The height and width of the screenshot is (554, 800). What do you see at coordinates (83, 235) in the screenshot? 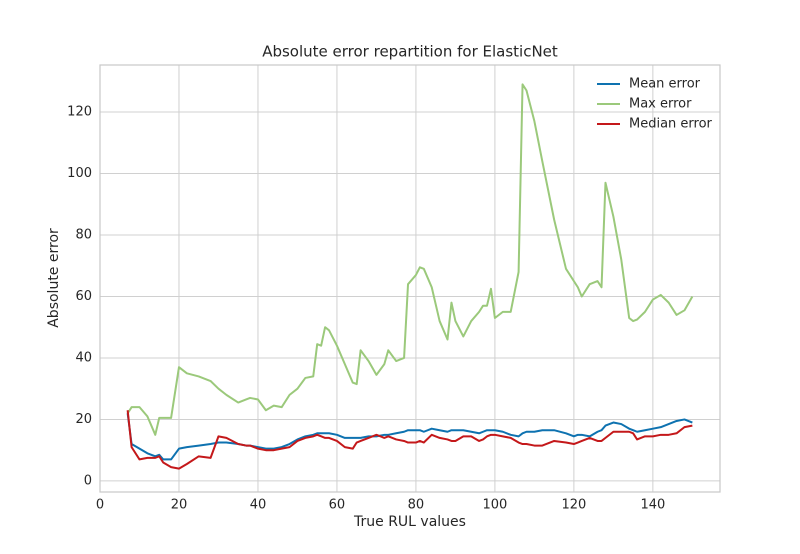
I see `y-tick-label: 80` at bounding box center [83, 235].